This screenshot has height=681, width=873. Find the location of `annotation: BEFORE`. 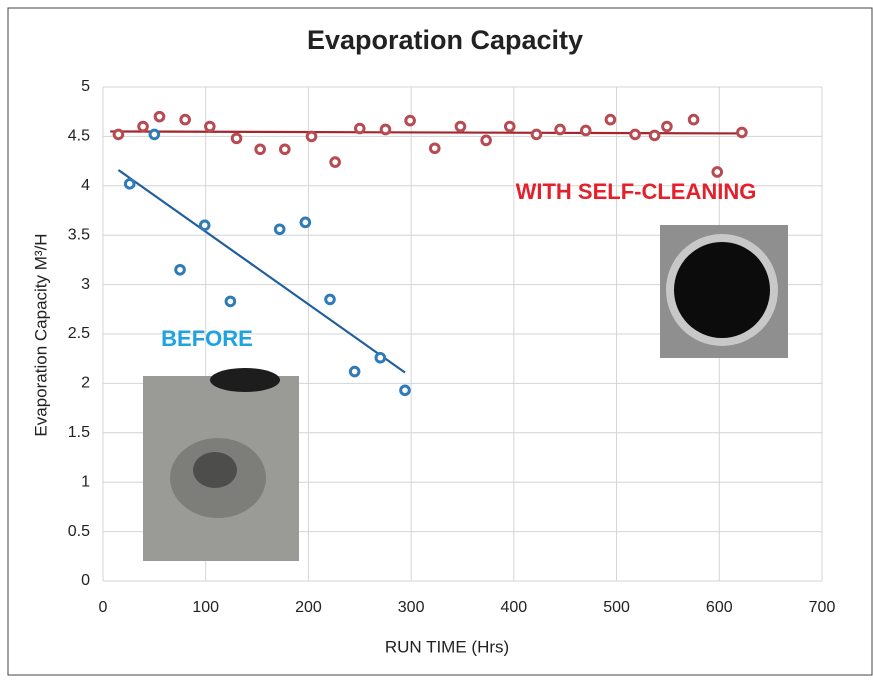

annotation: BEFORE is located at coordinates (207, 338).